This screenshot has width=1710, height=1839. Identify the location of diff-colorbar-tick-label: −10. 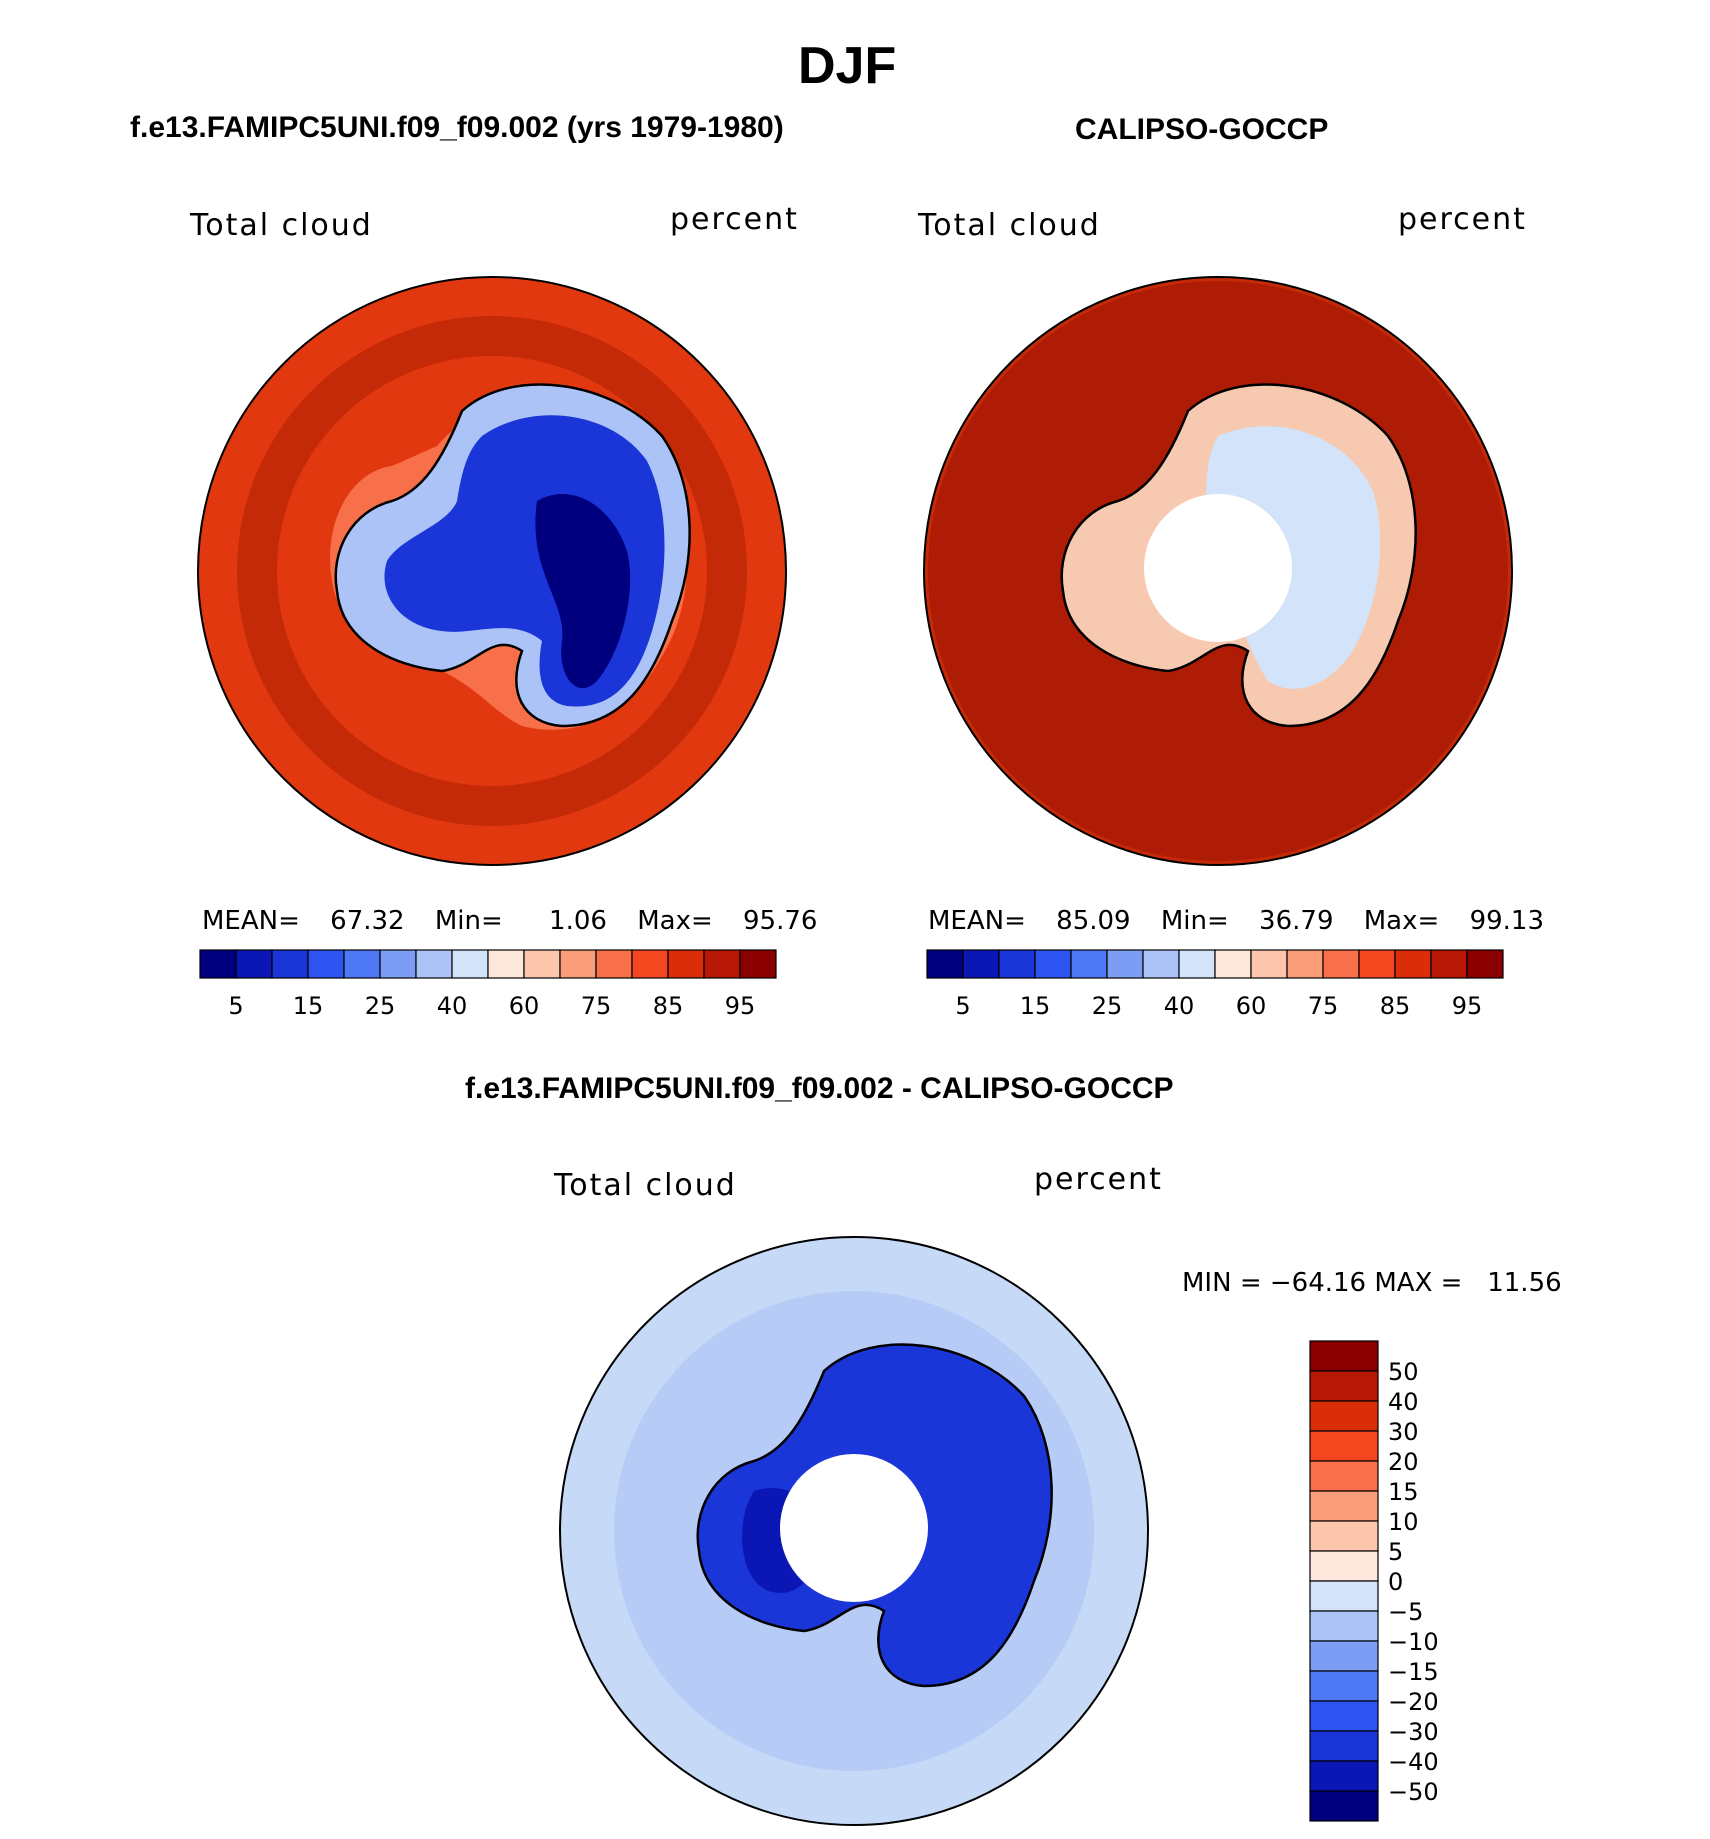
(1413, 1642).